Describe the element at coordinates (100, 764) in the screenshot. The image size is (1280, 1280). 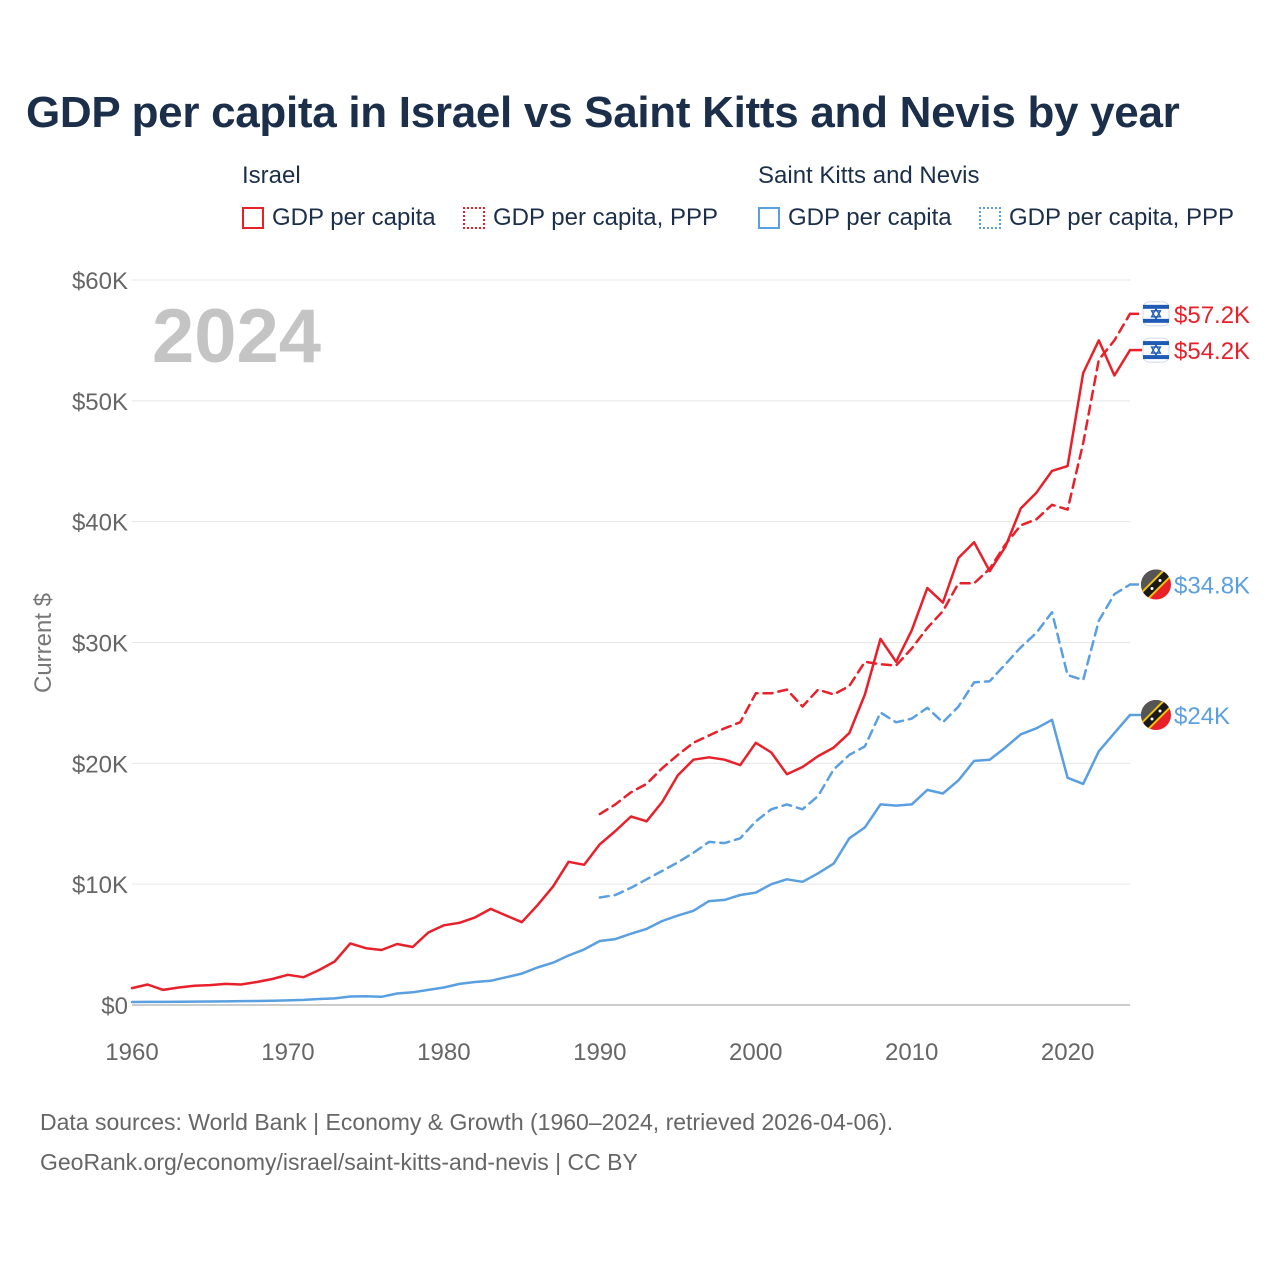
I see `y-tick-label: $20K` at that location.